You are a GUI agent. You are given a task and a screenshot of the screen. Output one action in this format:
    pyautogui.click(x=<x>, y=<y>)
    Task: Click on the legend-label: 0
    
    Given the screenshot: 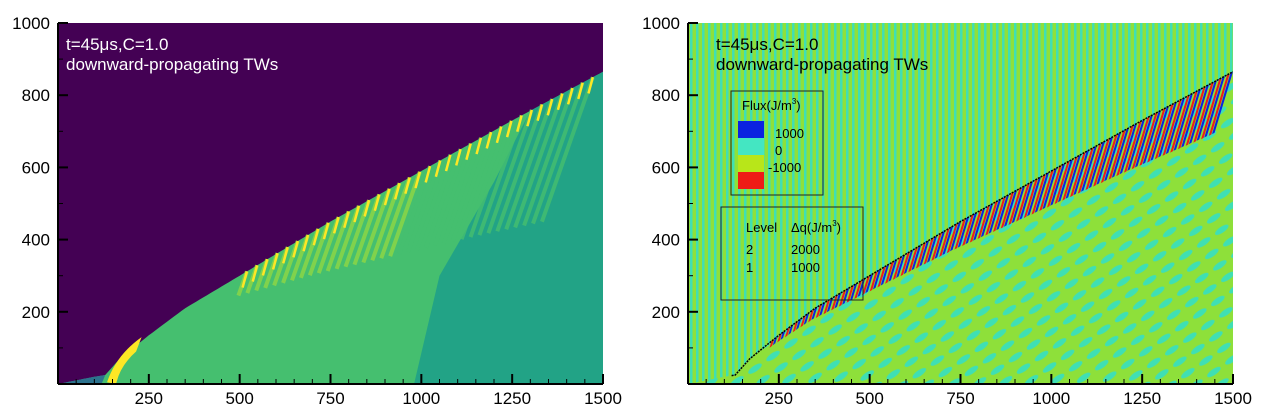 What is the action you would take?
    pyautogui.click(x=778, y=150)
    